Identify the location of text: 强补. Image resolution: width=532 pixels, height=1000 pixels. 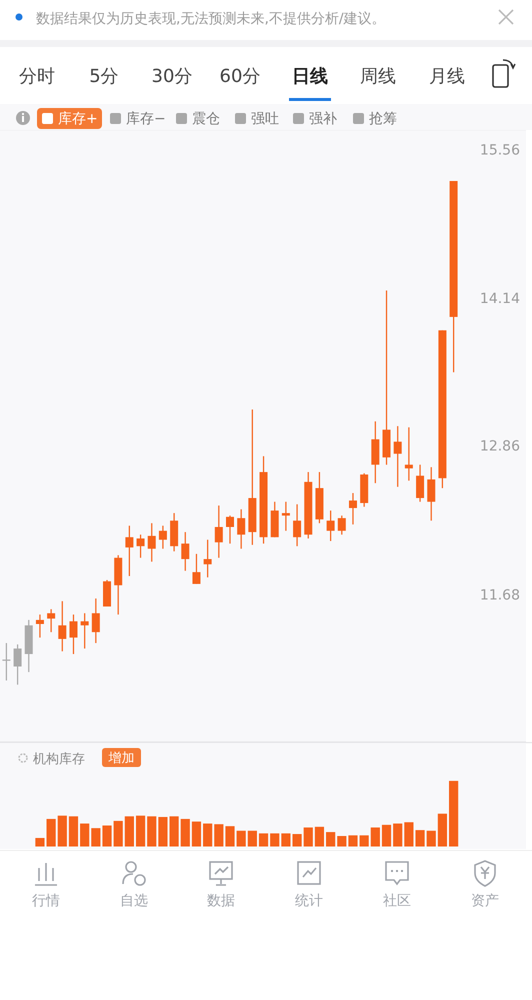
(323, 119).